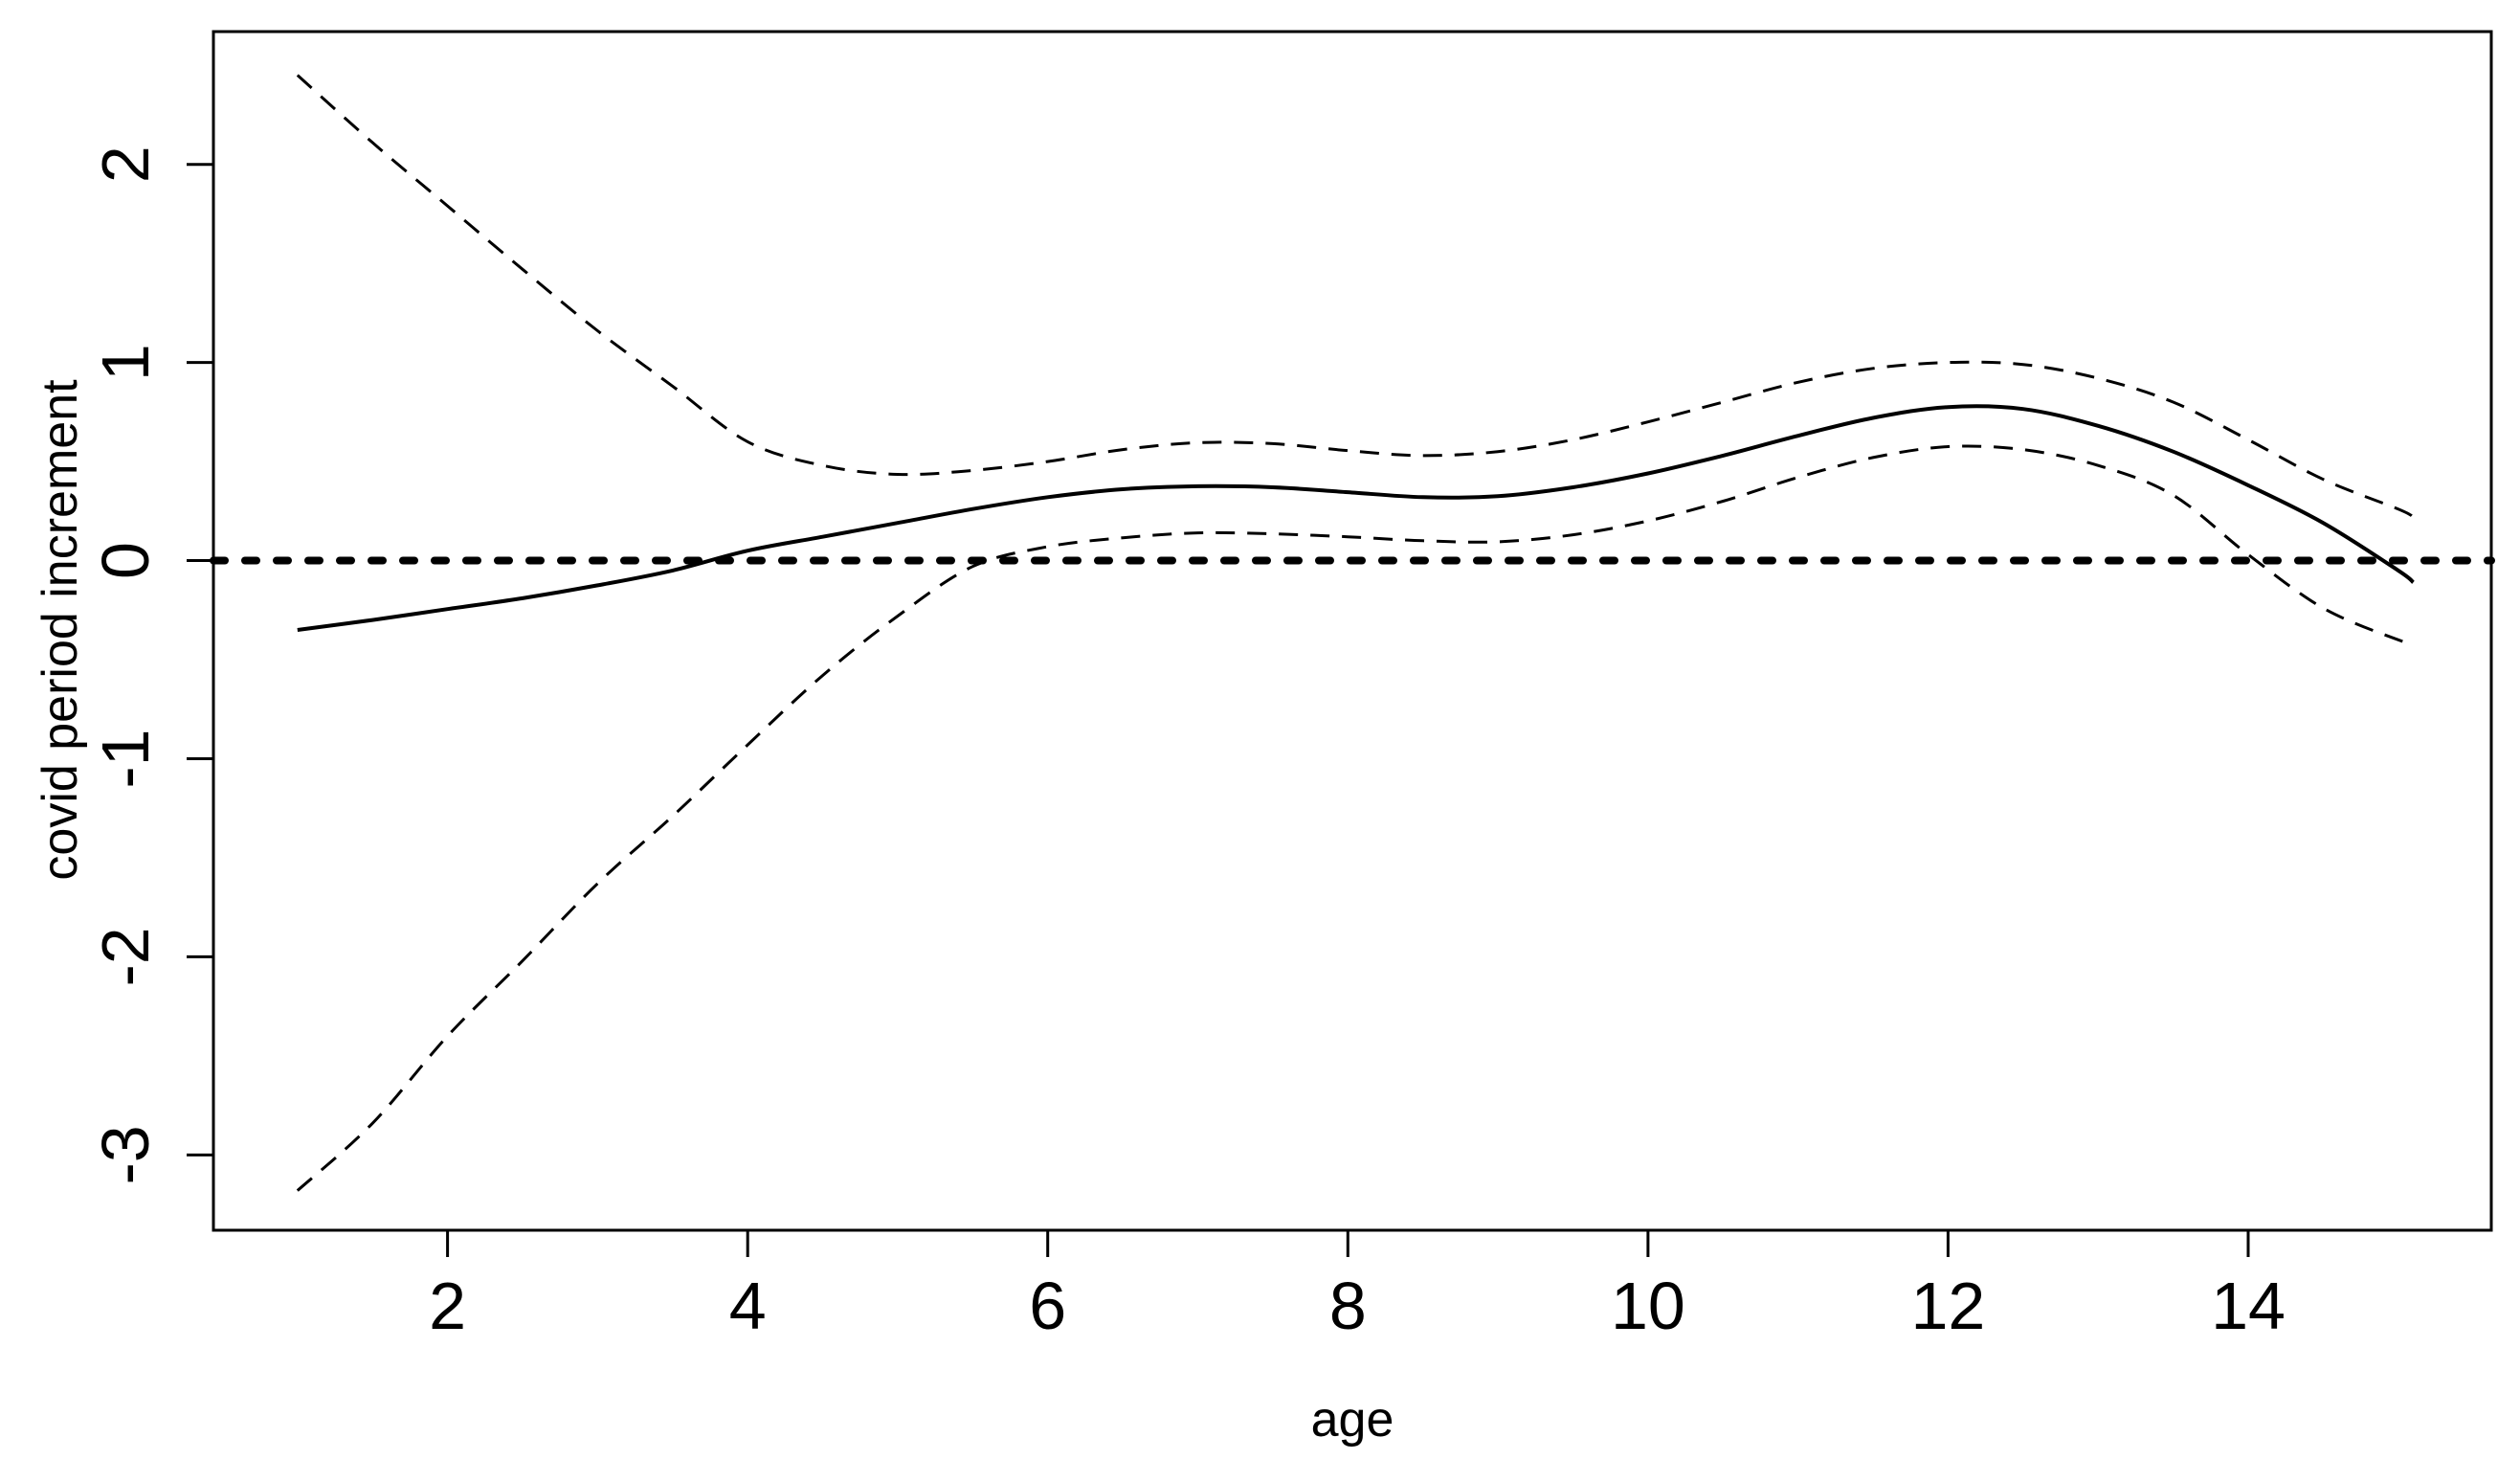  What do you see at coordinates (1948, 1306) in the screenshot?
I see `x-tick-label: 12` at bounding box center [1948, 1306].